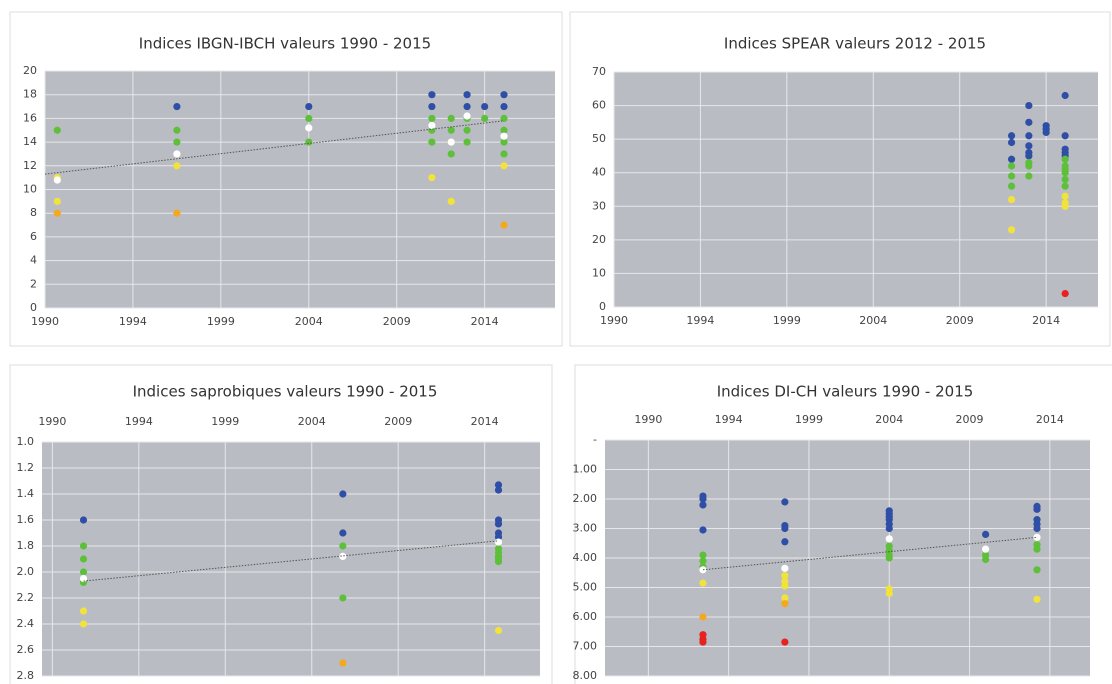  I want to click on y-tick-label: 2.0, so click(26, 571).